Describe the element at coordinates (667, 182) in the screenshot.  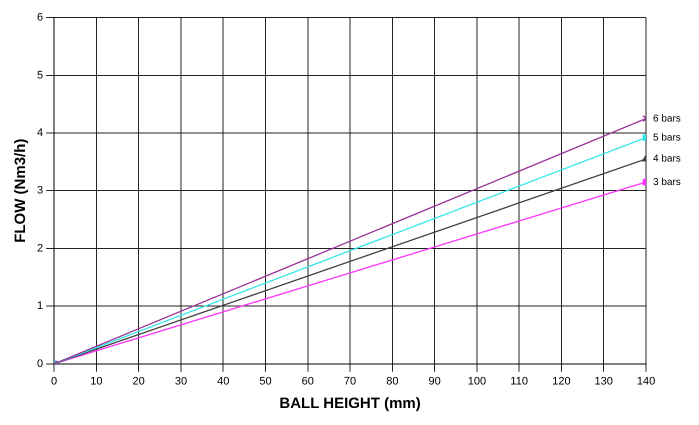
I see `series-label: 3 bars` at that location.